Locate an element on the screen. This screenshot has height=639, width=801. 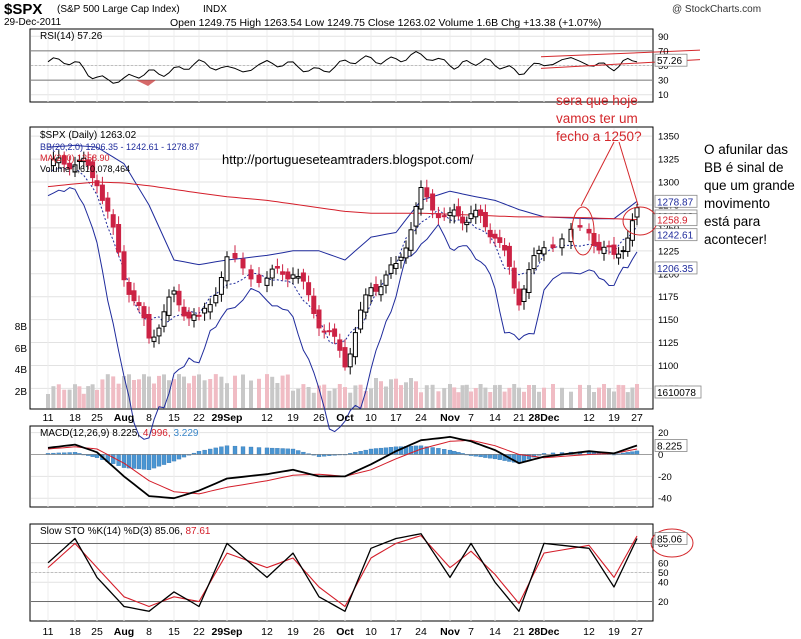
y-tick-label: 1350 is located at coordinates (668, 137).